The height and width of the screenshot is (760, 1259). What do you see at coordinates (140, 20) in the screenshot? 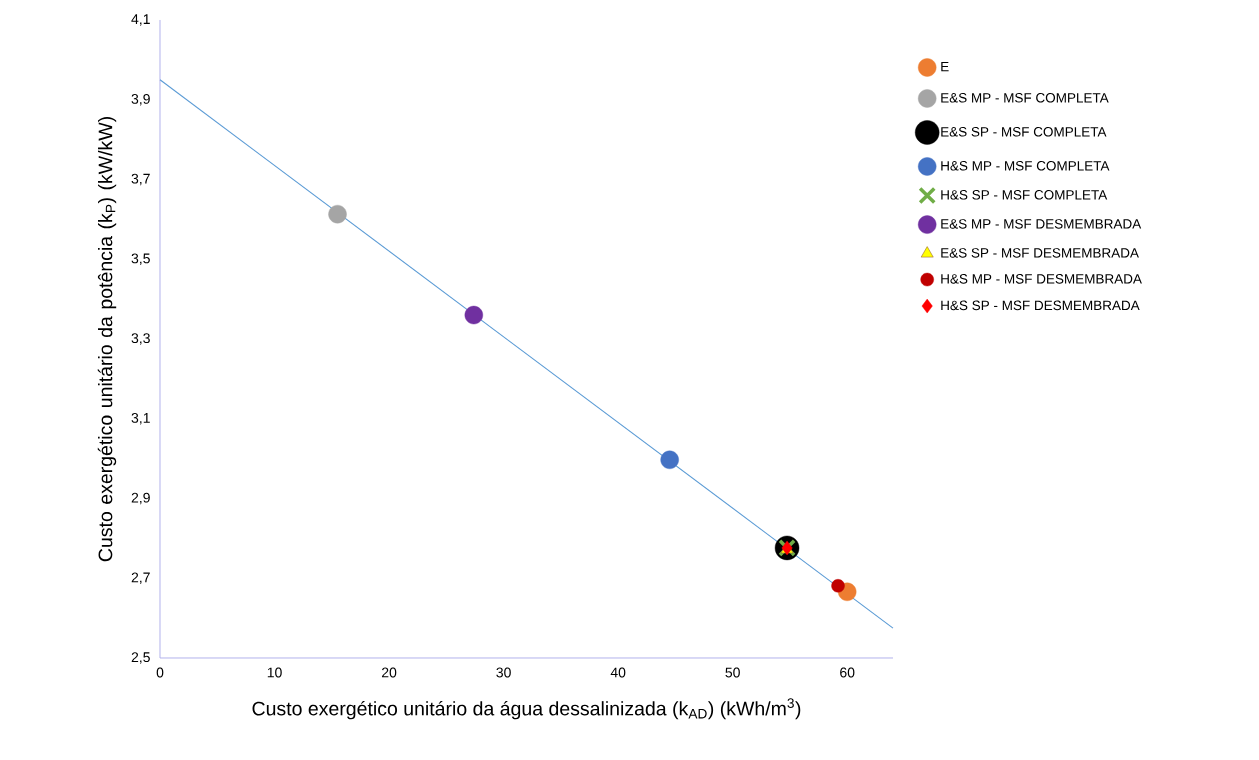
I see `y-tick-label: 4,1` at bounding box center [140, 20].